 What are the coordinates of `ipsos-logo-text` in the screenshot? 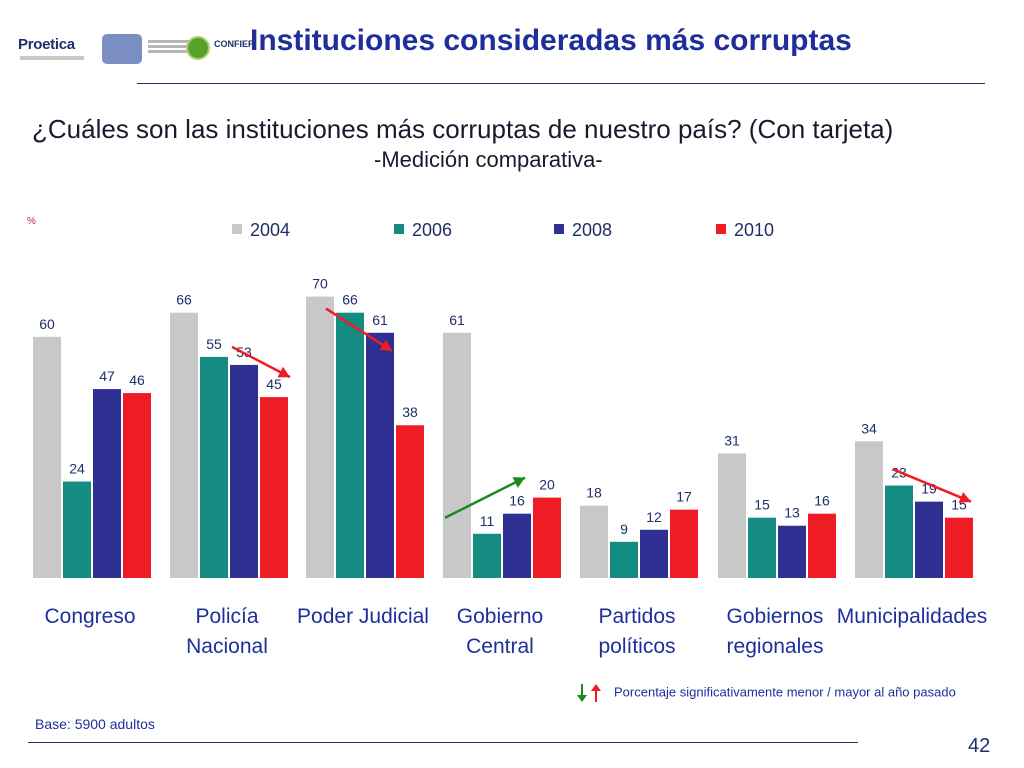 It's located at (172, 46).